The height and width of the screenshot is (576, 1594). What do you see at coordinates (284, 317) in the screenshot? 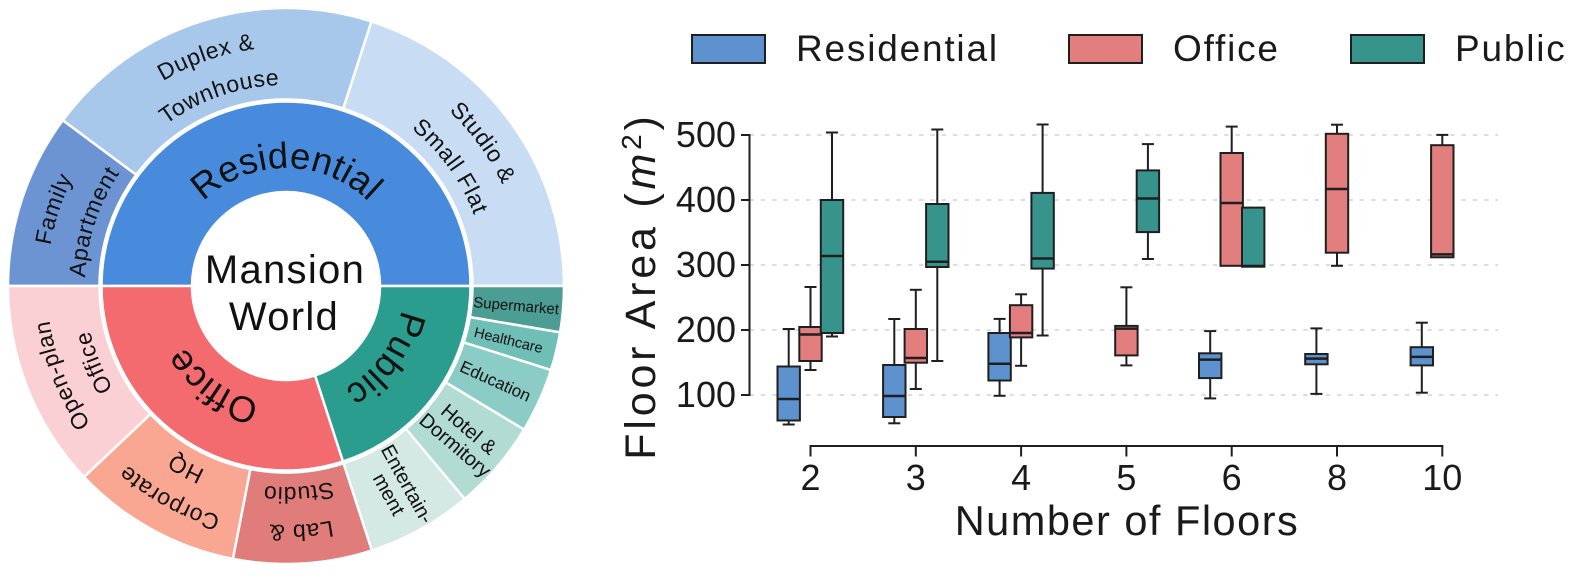
I see `svg-text: World` at bounding box center [284, 317].